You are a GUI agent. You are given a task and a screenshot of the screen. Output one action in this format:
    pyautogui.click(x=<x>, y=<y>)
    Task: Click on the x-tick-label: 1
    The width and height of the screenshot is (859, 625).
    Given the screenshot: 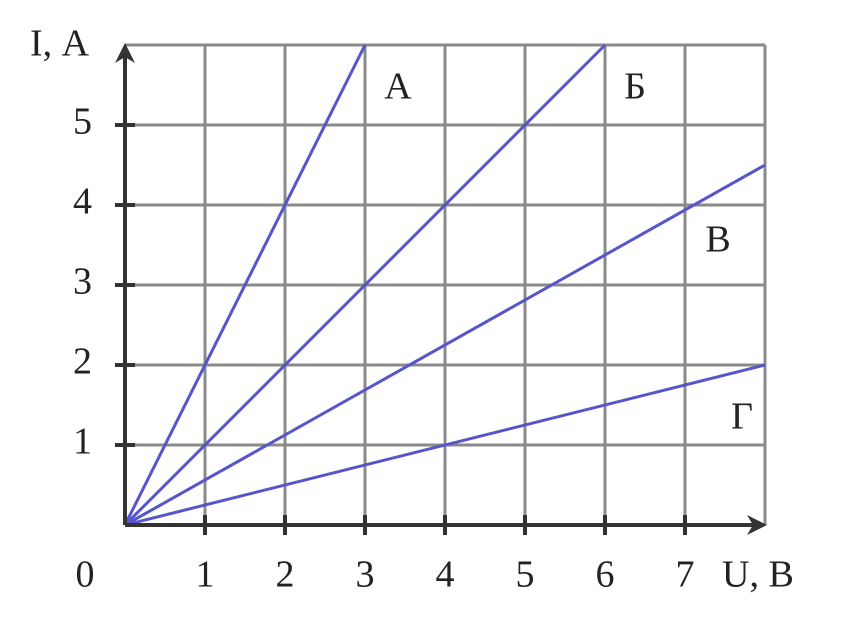 What is the action you would take?
    pyautogui.click(x=205, y=575)
    